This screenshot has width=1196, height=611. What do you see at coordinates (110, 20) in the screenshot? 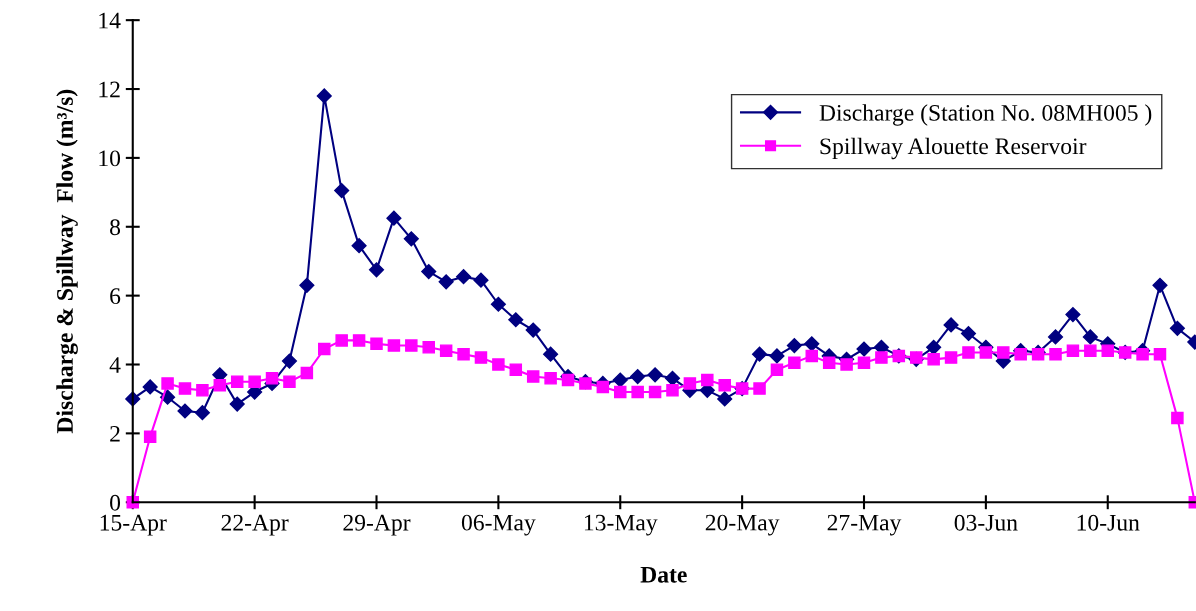
I see `y-tick-label: 14` at bounding box center [110, 20].